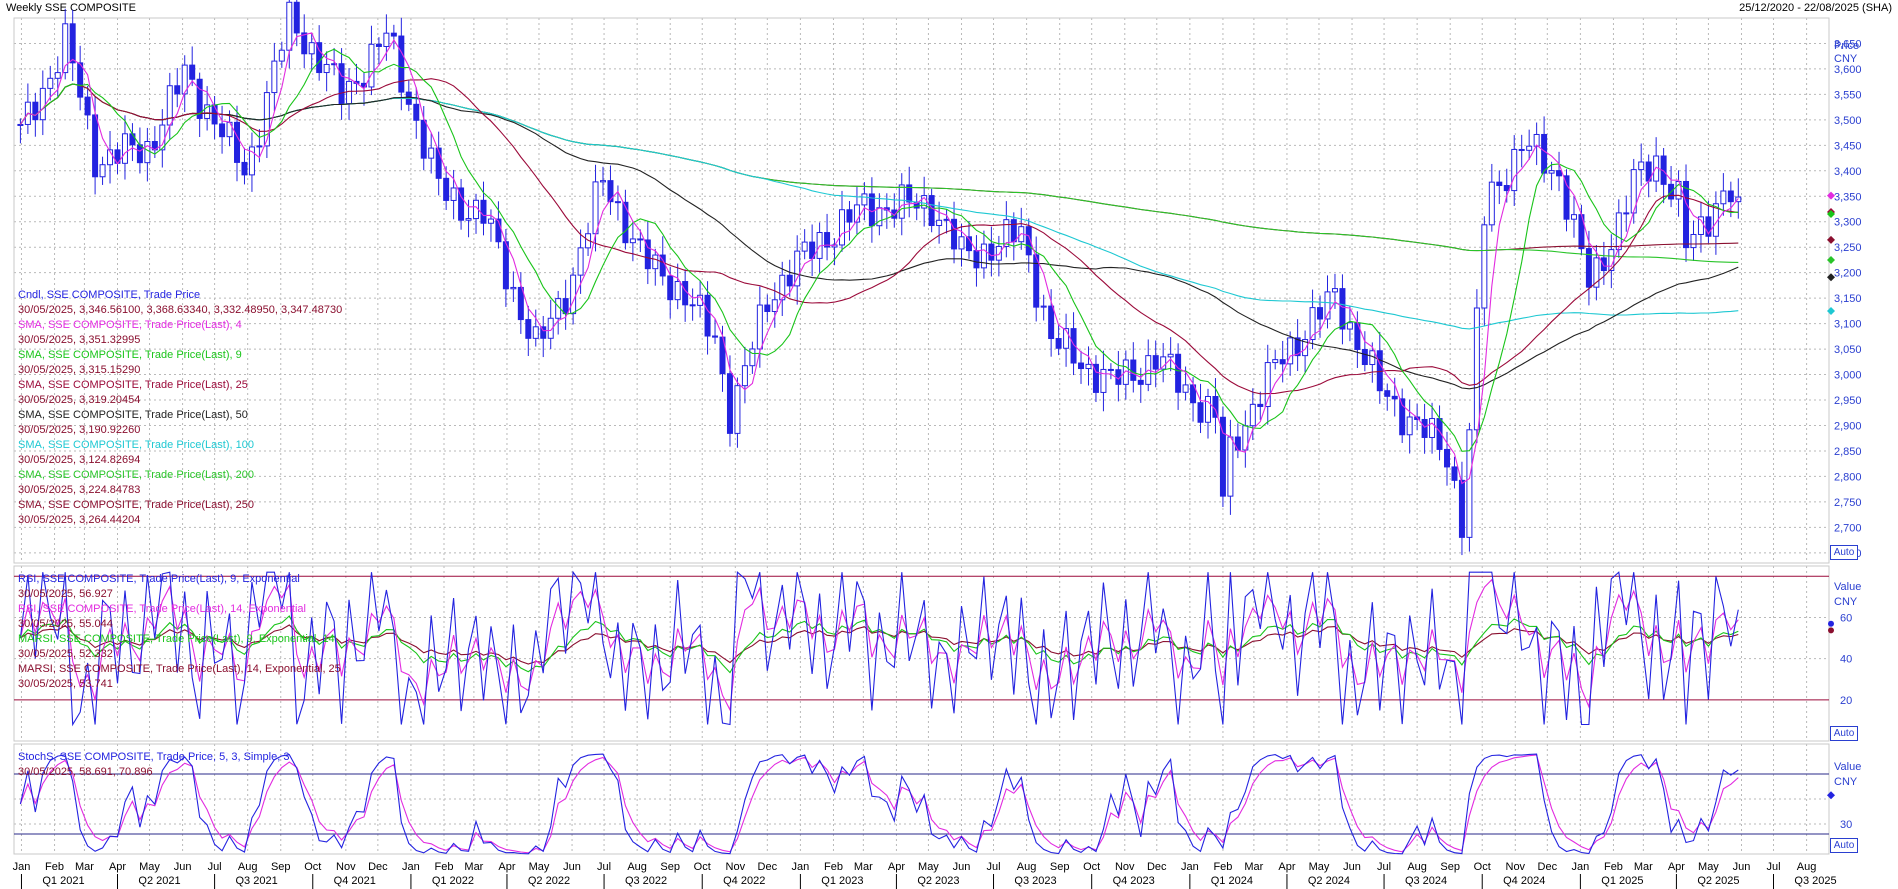  I want to click on quarter-label: Q4 2021, so click(355, 881).